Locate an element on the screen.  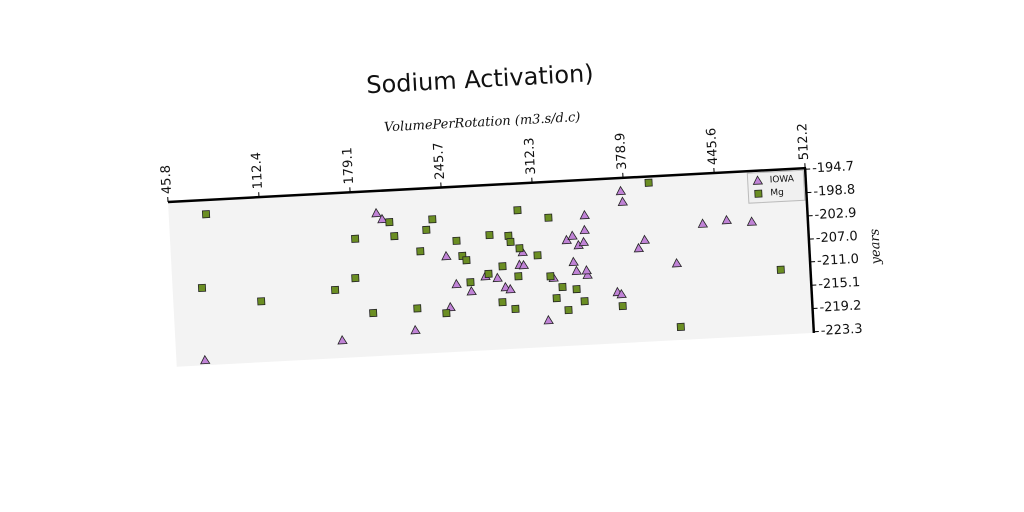
chart-title: Sodium Activation) is located at coordinates (480, 79).